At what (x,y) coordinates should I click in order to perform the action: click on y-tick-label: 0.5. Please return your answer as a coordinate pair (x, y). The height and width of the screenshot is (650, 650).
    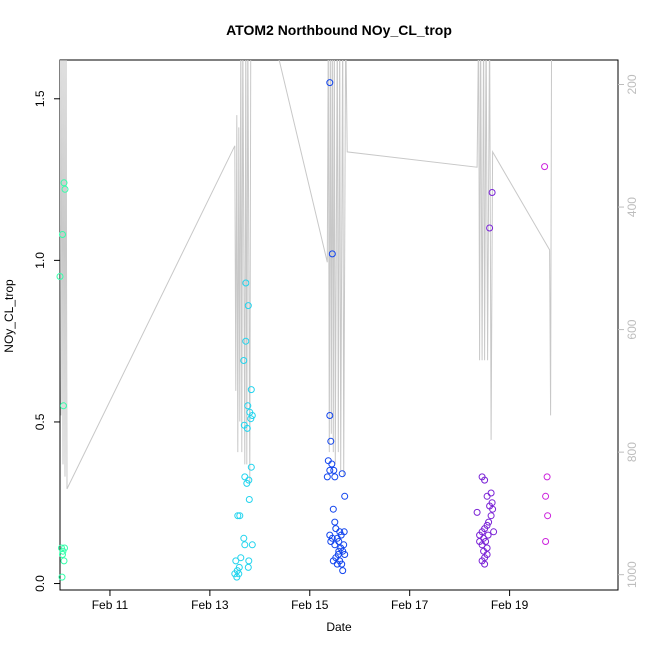
    Looking at the image, I should click on (40, 421).